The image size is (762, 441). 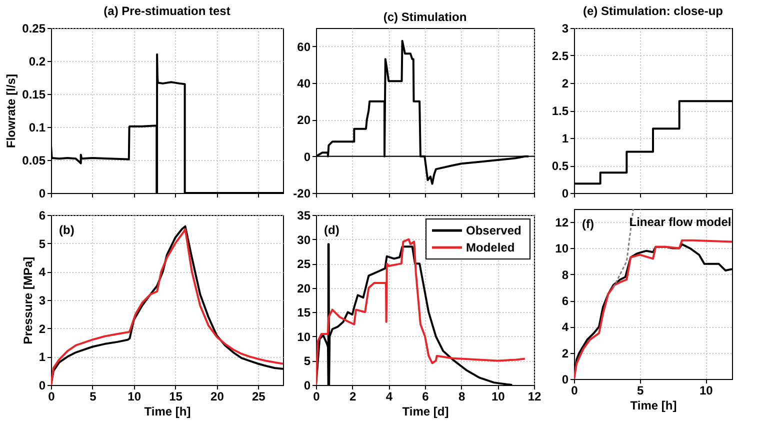 What do you see at coordinates (462, 397) in the screenshot?
I see `x-tick-label: 8` at bounding box center [462, 397].